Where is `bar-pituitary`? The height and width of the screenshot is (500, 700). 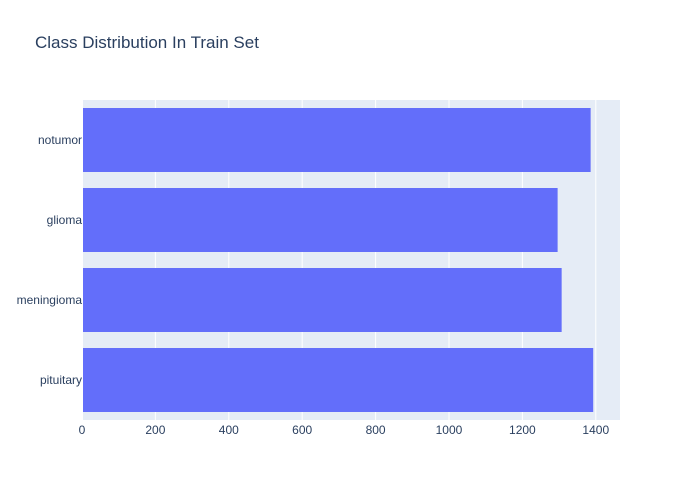 bar-pituitary is located at coordinates (338, 380).